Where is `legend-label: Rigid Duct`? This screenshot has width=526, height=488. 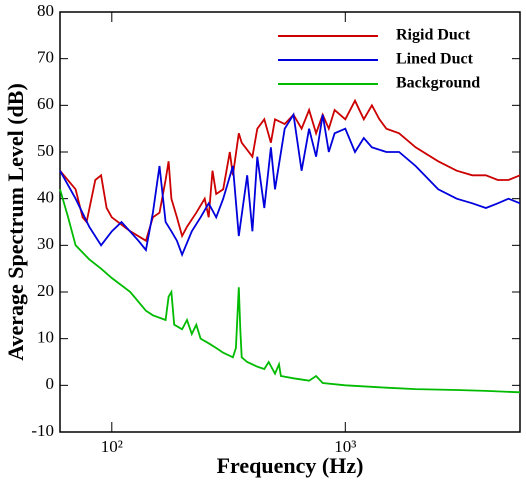 legend-label: Rigid Duct is located at coordinates (433, 35).